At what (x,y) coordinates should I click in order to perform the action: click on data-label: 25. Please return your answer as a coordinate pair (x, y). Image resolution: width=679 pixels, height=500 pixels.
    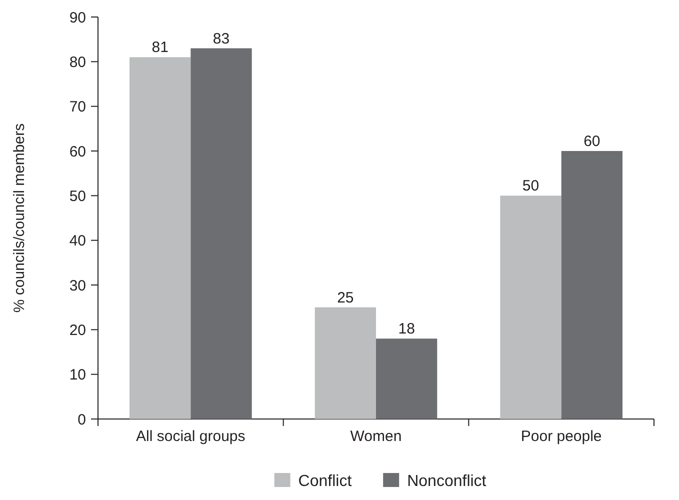
    Looking at the image, I should click on (345, 297).